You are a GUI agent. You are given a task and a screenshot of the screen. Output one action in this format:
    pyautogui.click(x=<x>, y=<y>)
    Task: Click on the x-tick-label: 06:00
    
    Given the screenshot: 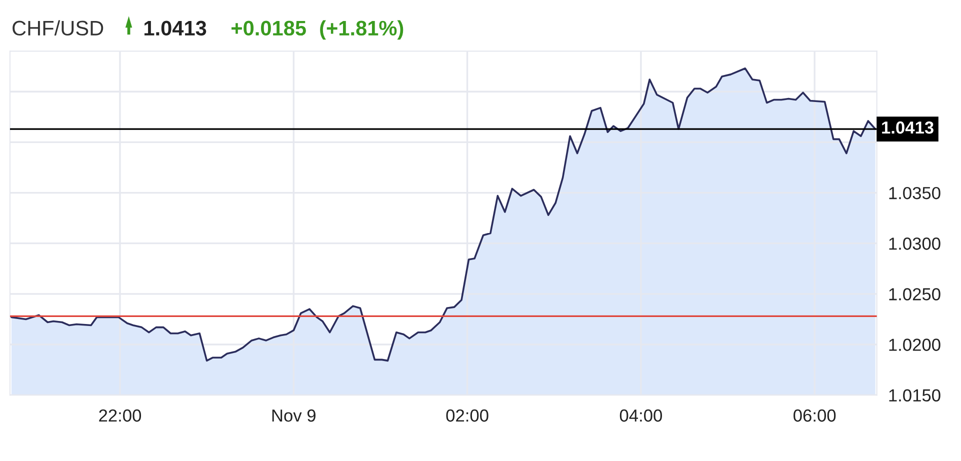 What is the action you would take?
    pyautogui.click(x=815, y=415)
    